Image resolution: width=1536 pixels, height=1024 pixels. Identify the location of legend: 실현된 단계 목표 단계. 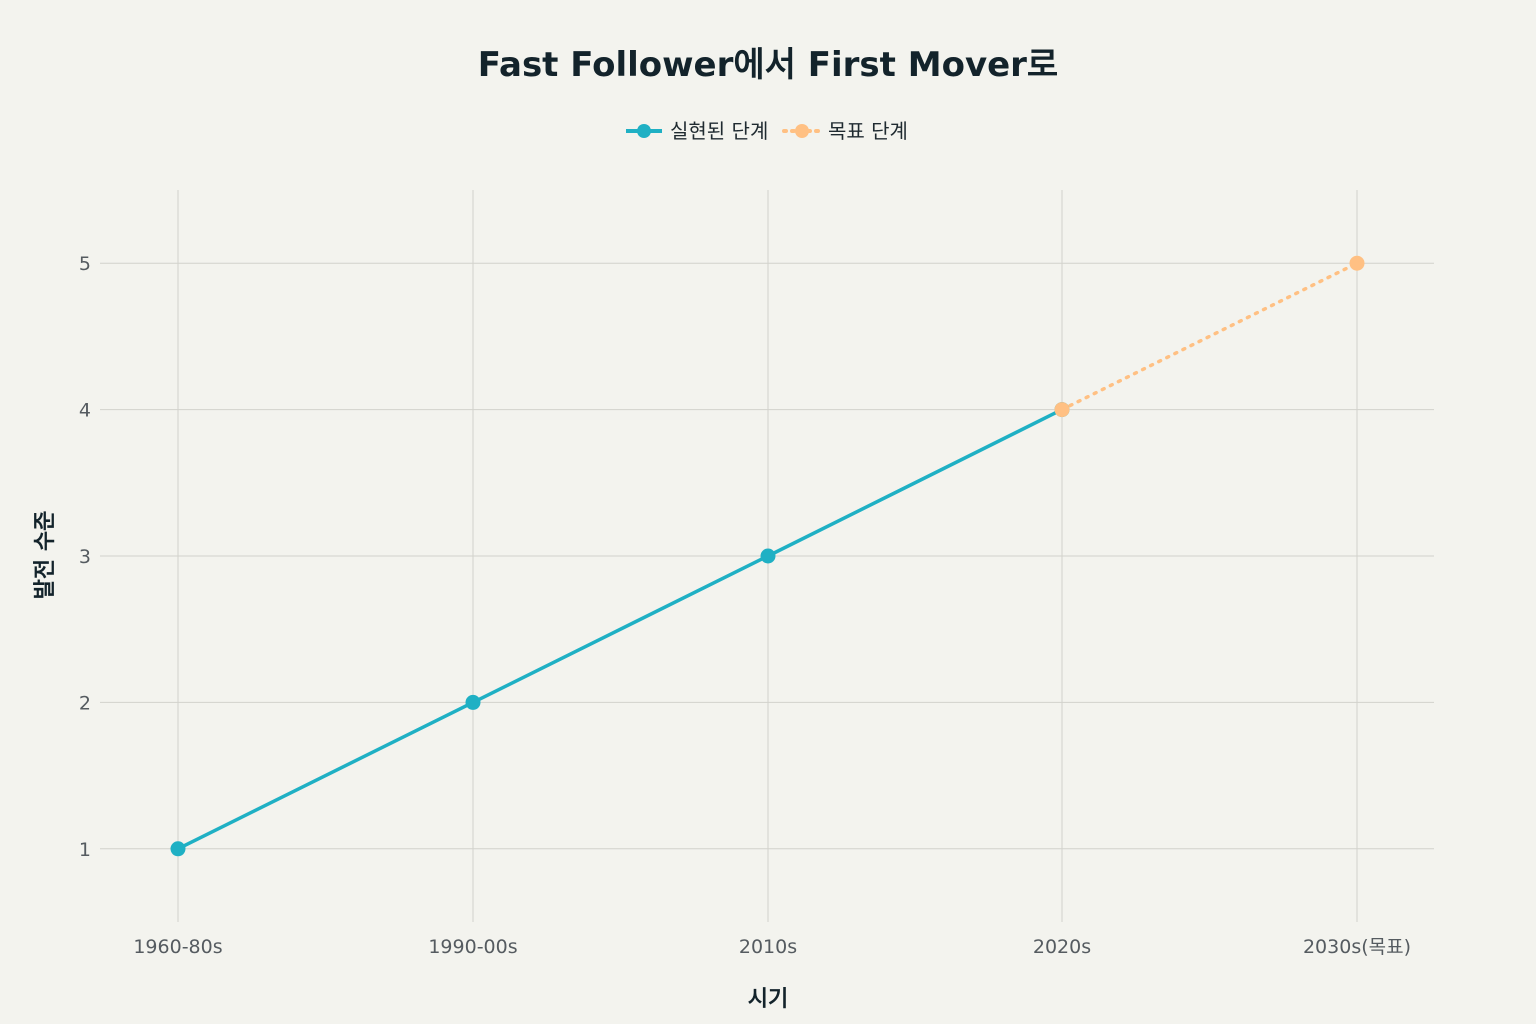
(767, 131).